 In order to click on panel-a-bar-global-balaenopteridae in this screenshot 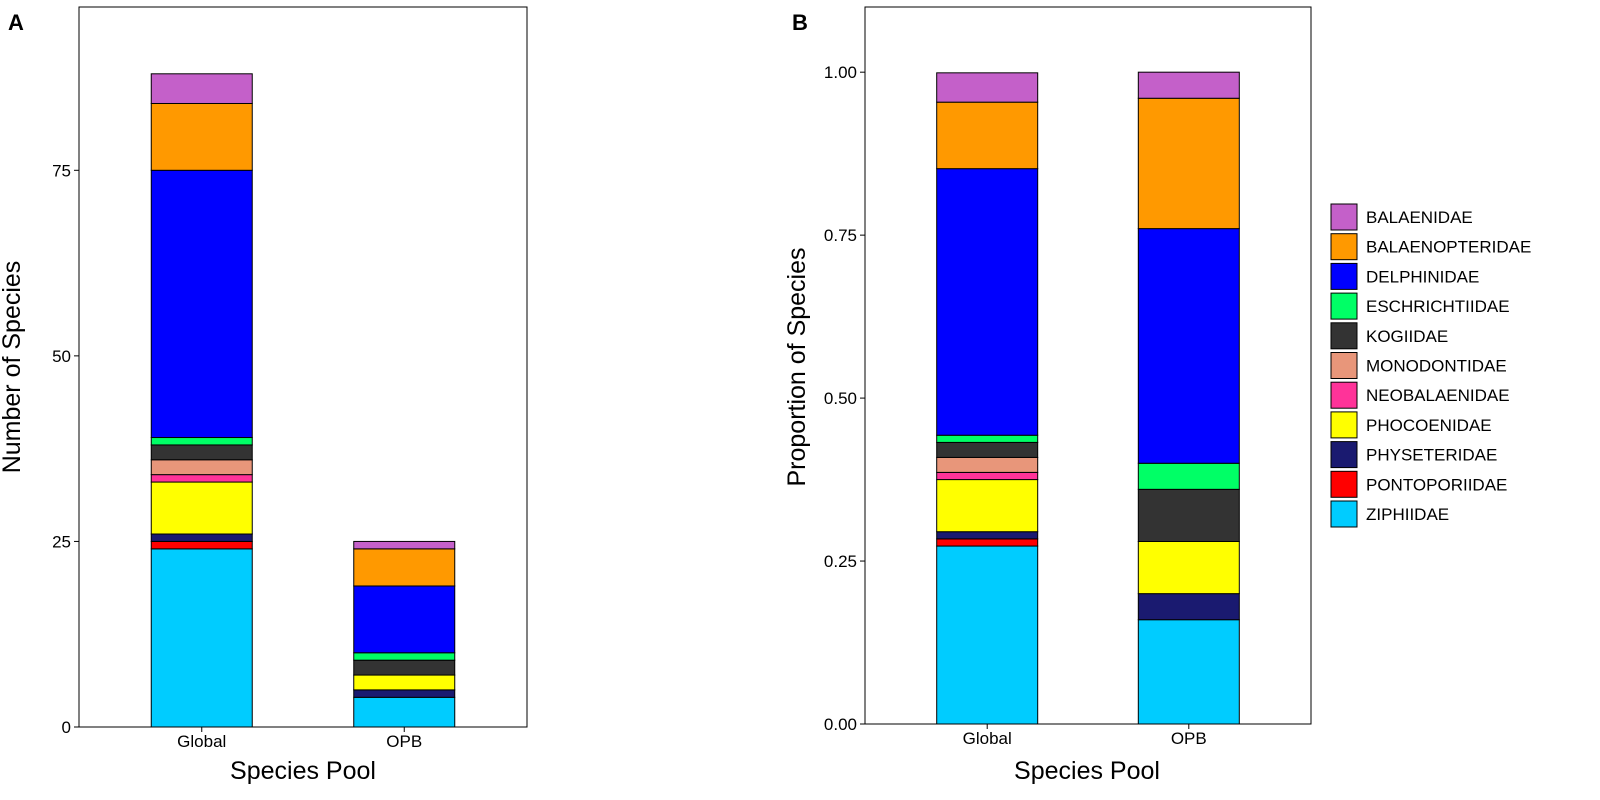, I will do `click(201, 136)`.